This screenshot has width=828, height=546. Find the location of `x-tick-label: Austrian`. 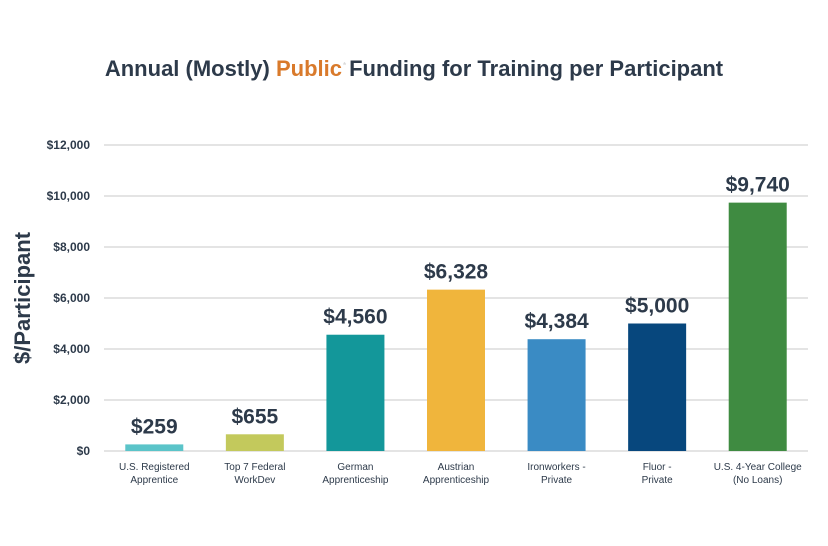

x-tick-label: Austrian is located at coordinates (456, 467).